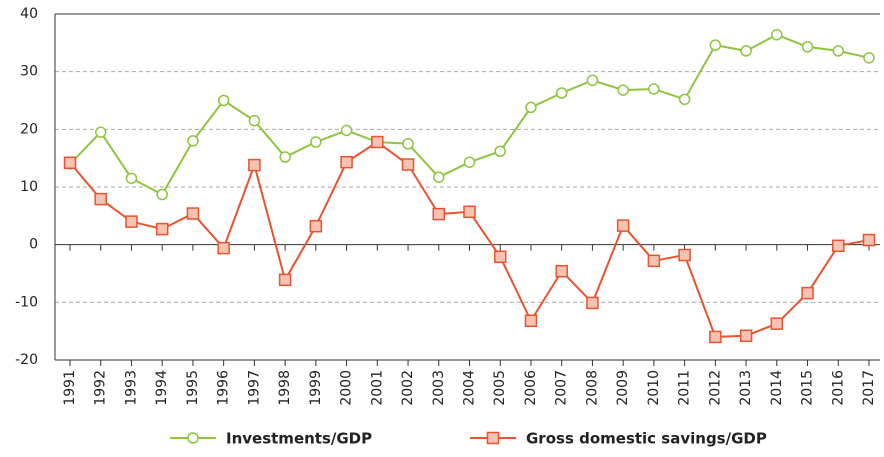 This screenshot has width=884, height=457. I want to click on x-tick-label: 2016, so click(838, 388).